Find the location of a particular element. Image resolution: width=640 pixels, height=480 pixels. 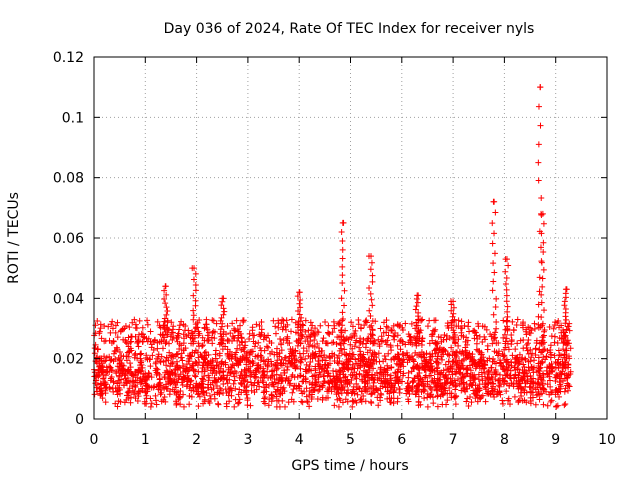

x-tick-label: 6 is located at coordinates (401, 440).